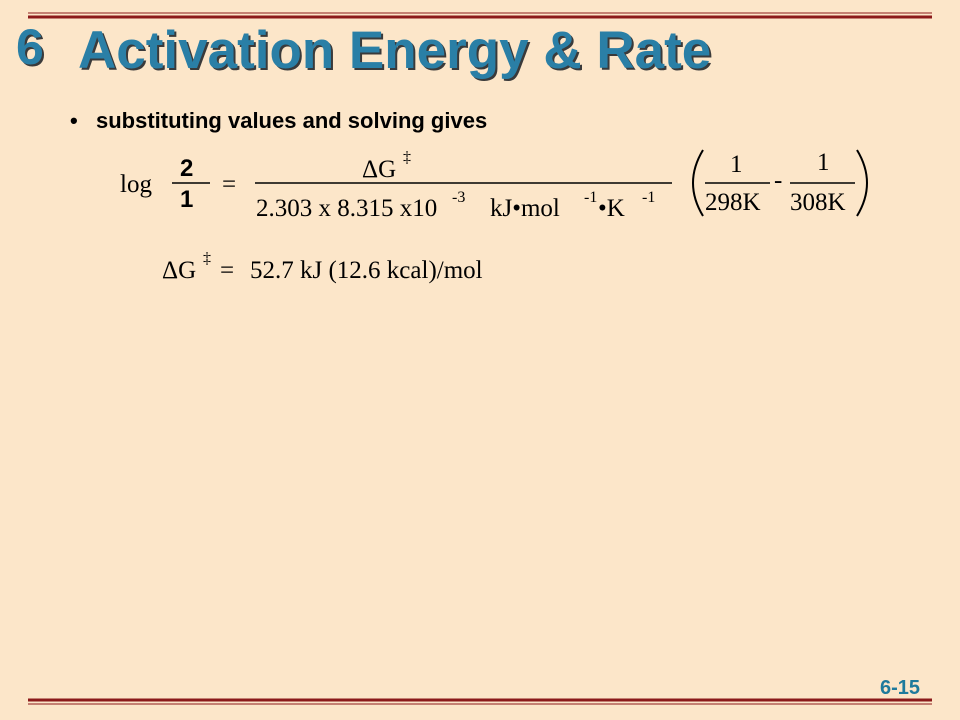 The height and width of the screenshot is (720, 960). What do you see at coordinates (30, 47) in the screenshot?
I see `chapter-number: 6` at bounding box center [30, 47].